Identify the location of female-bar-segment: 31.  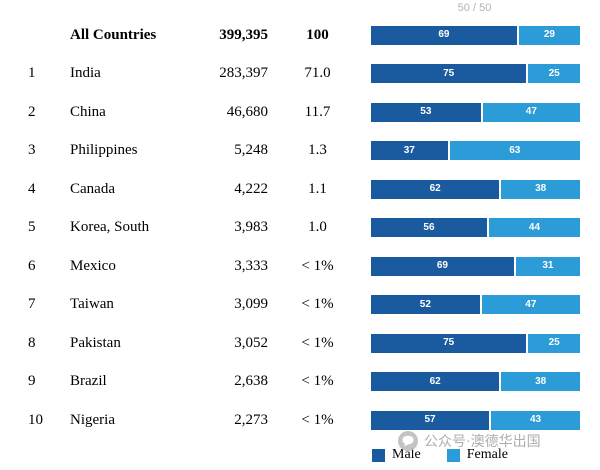
(547, 266).